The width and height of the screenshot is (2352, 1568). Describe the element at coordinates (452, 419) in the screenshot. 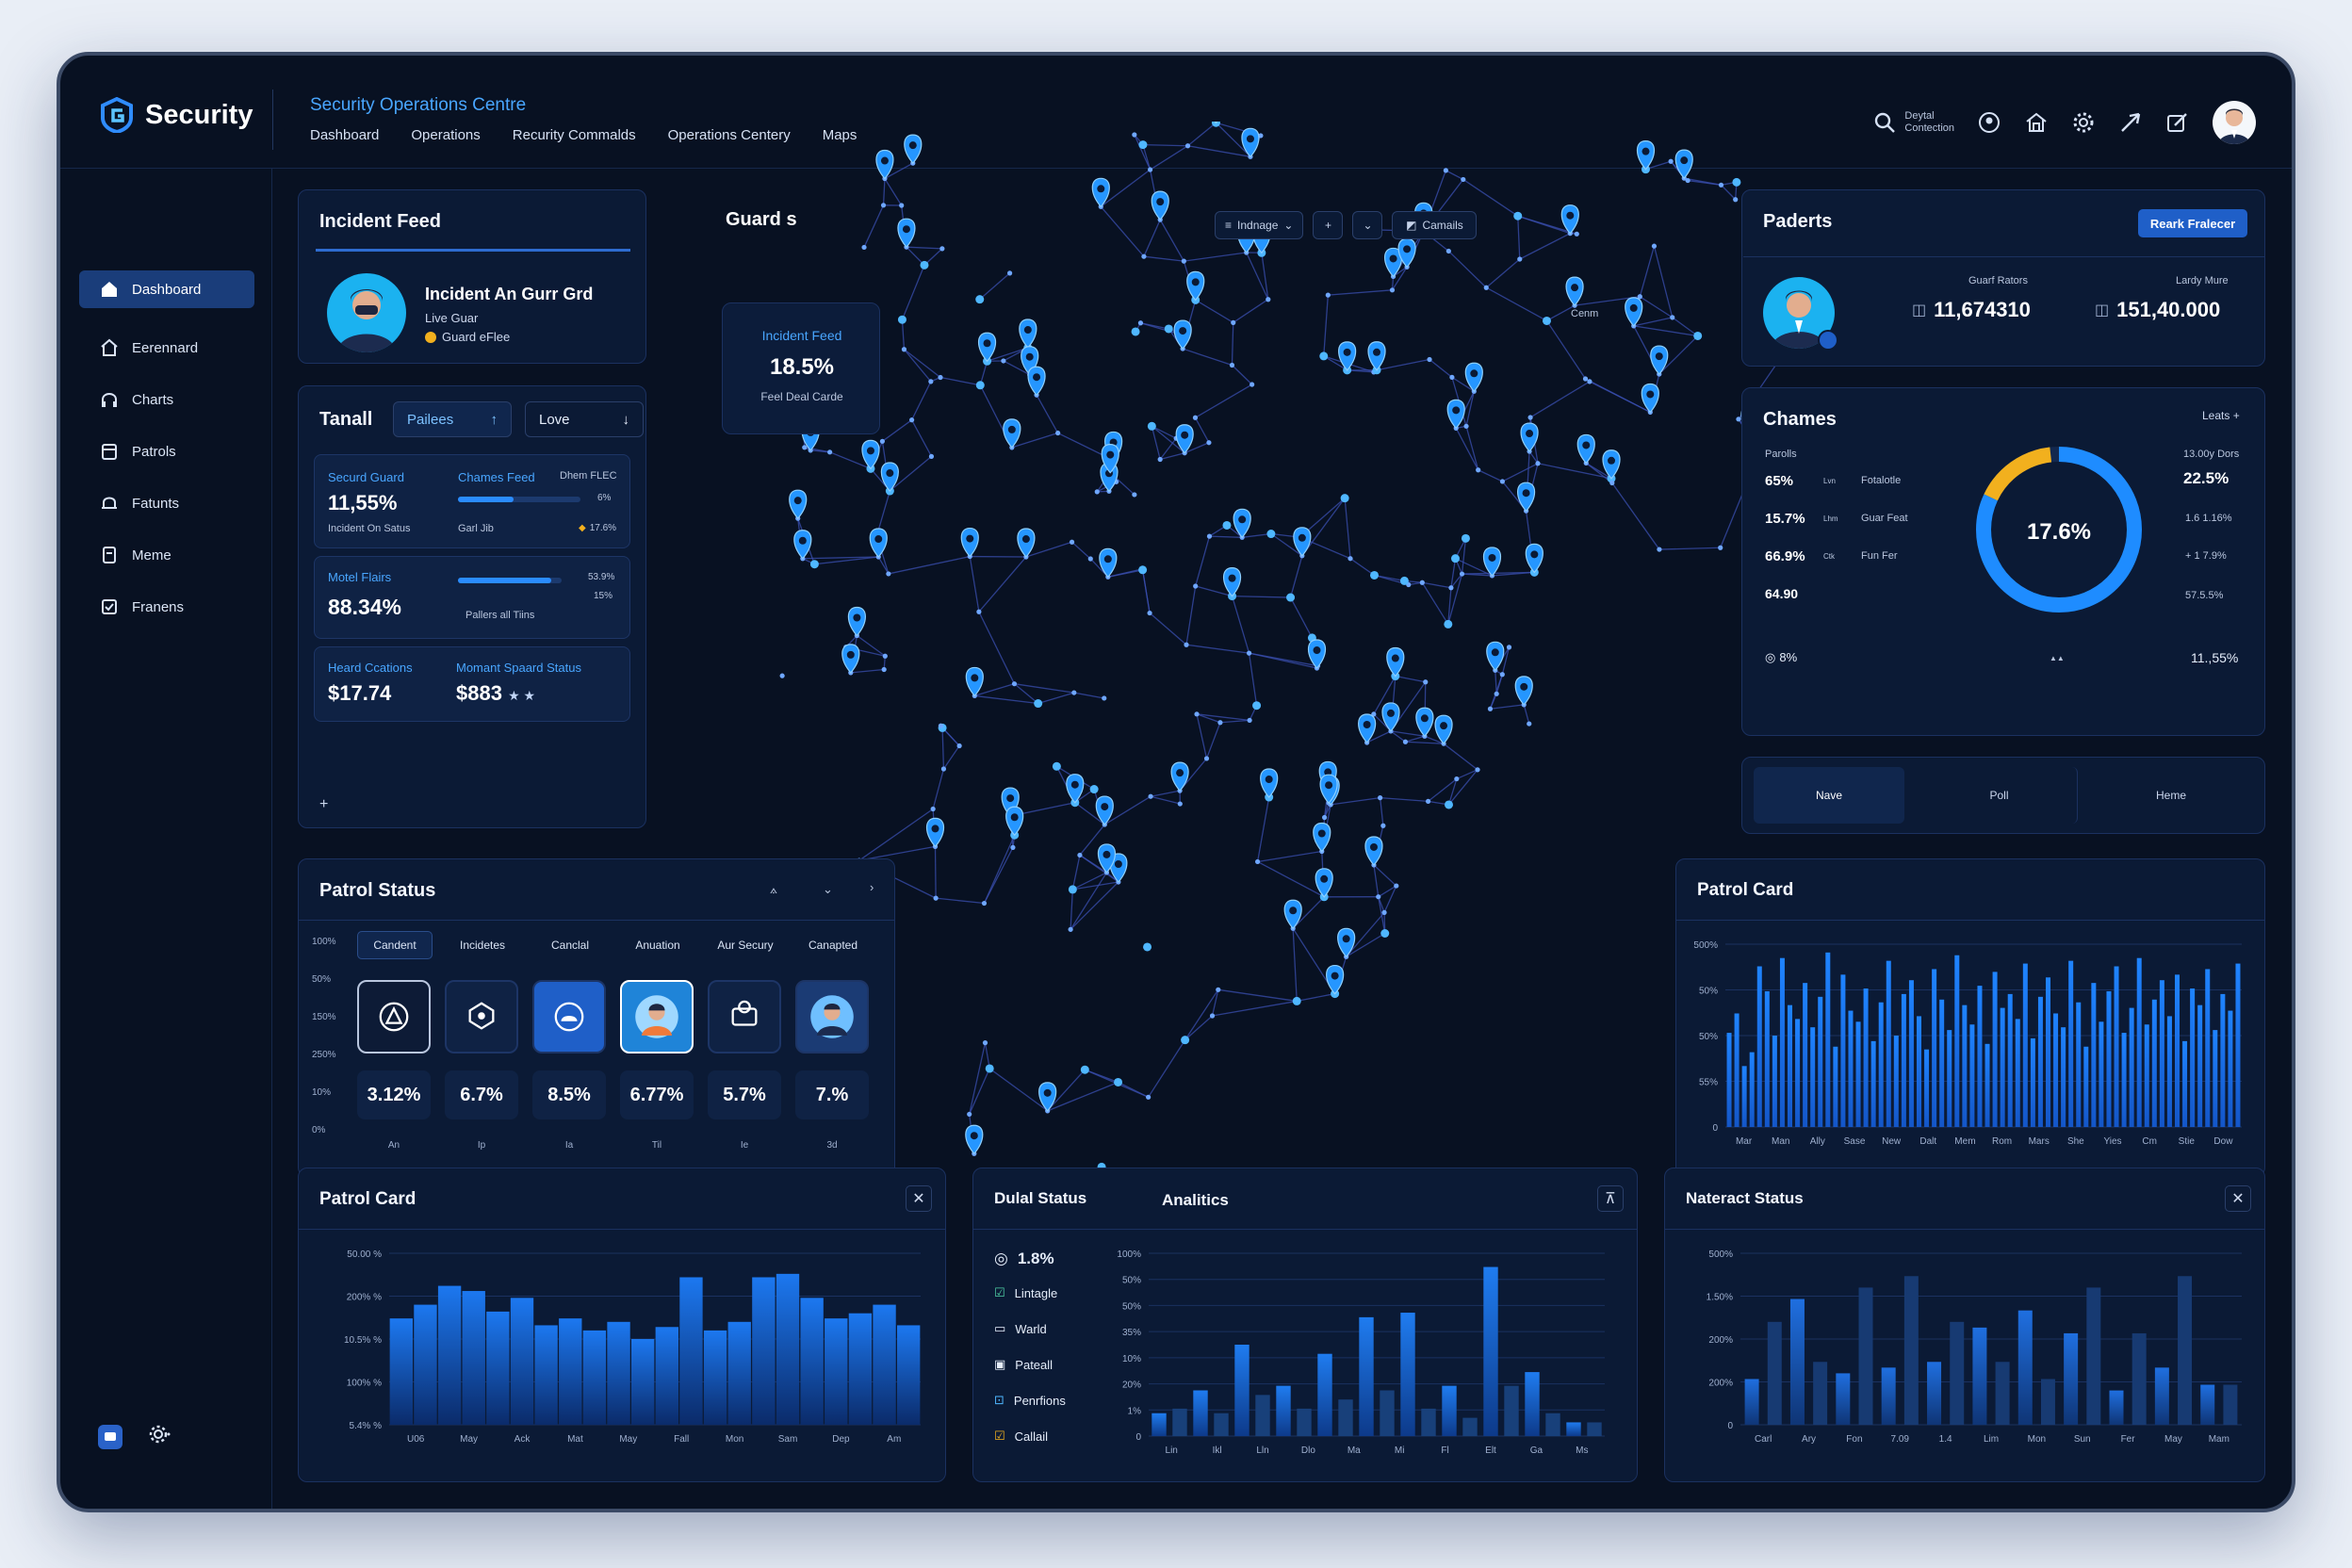

I see `pailees-dropdown: Pailees ↑` at that location.